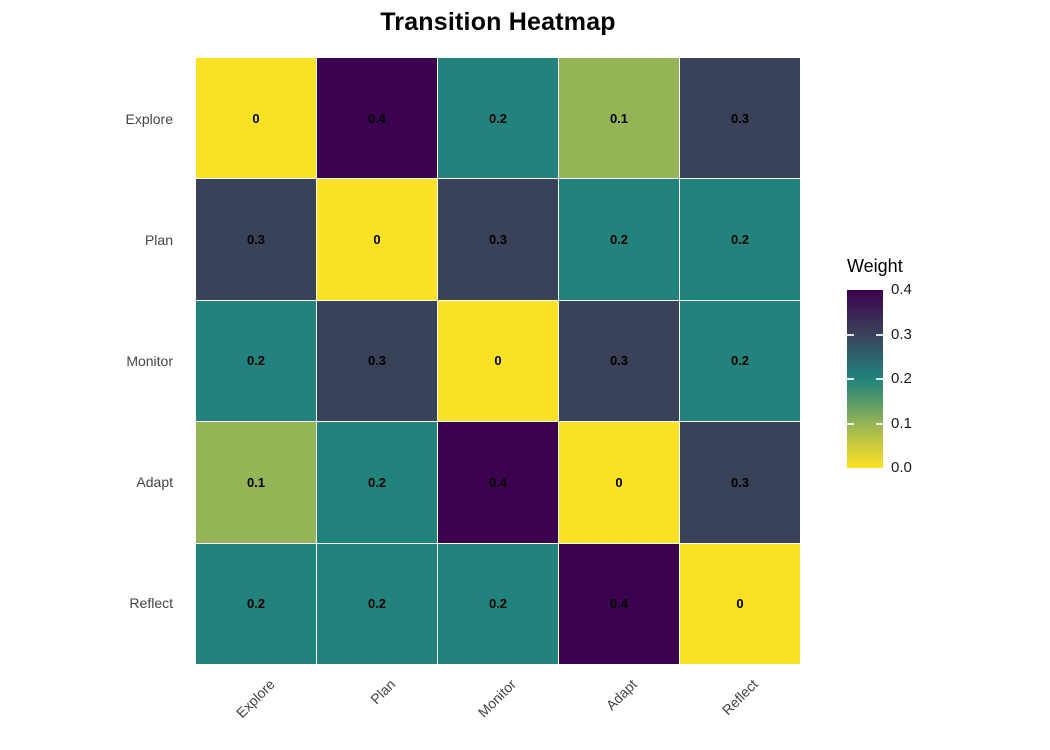 This screenshot has height=750, width=1050. Describe the element at coordinates (901, 467) in the screenshot. I see `legend-tick-label: 0.0` at that location.